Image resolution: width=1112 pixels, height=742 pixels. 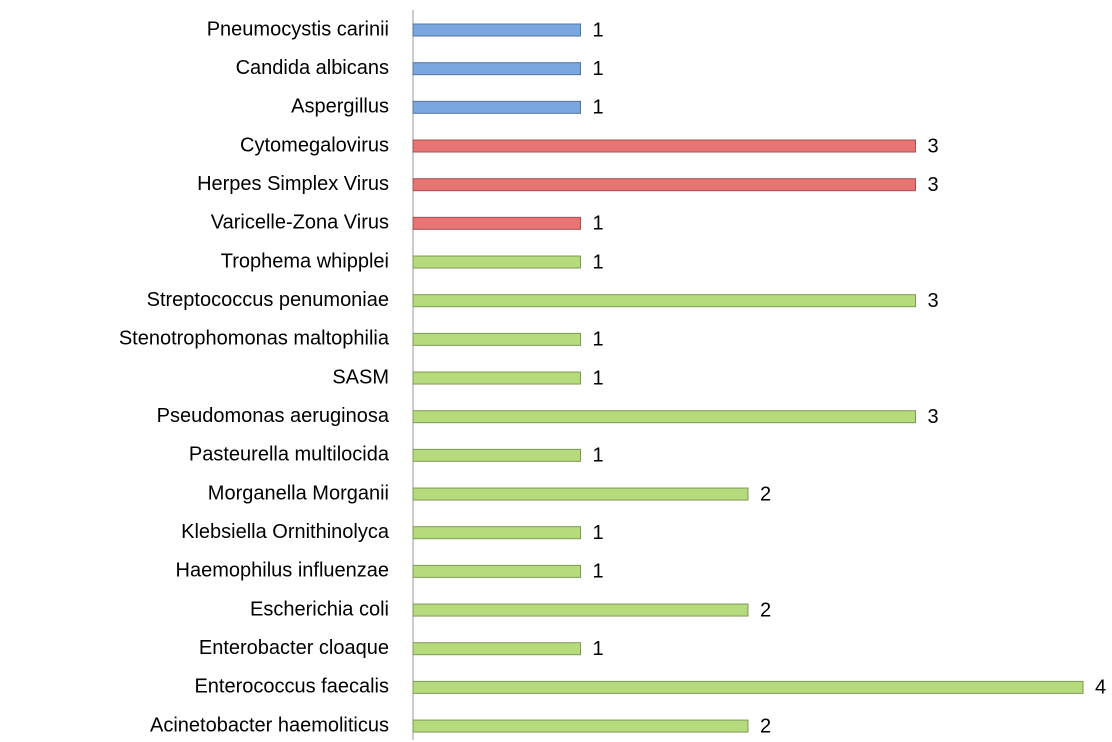 What do you see at coordinates (285, 532) in the screenshot?
I see `category-label: Klebsiella Ornithinolyca` at bounding box center [285, 532].